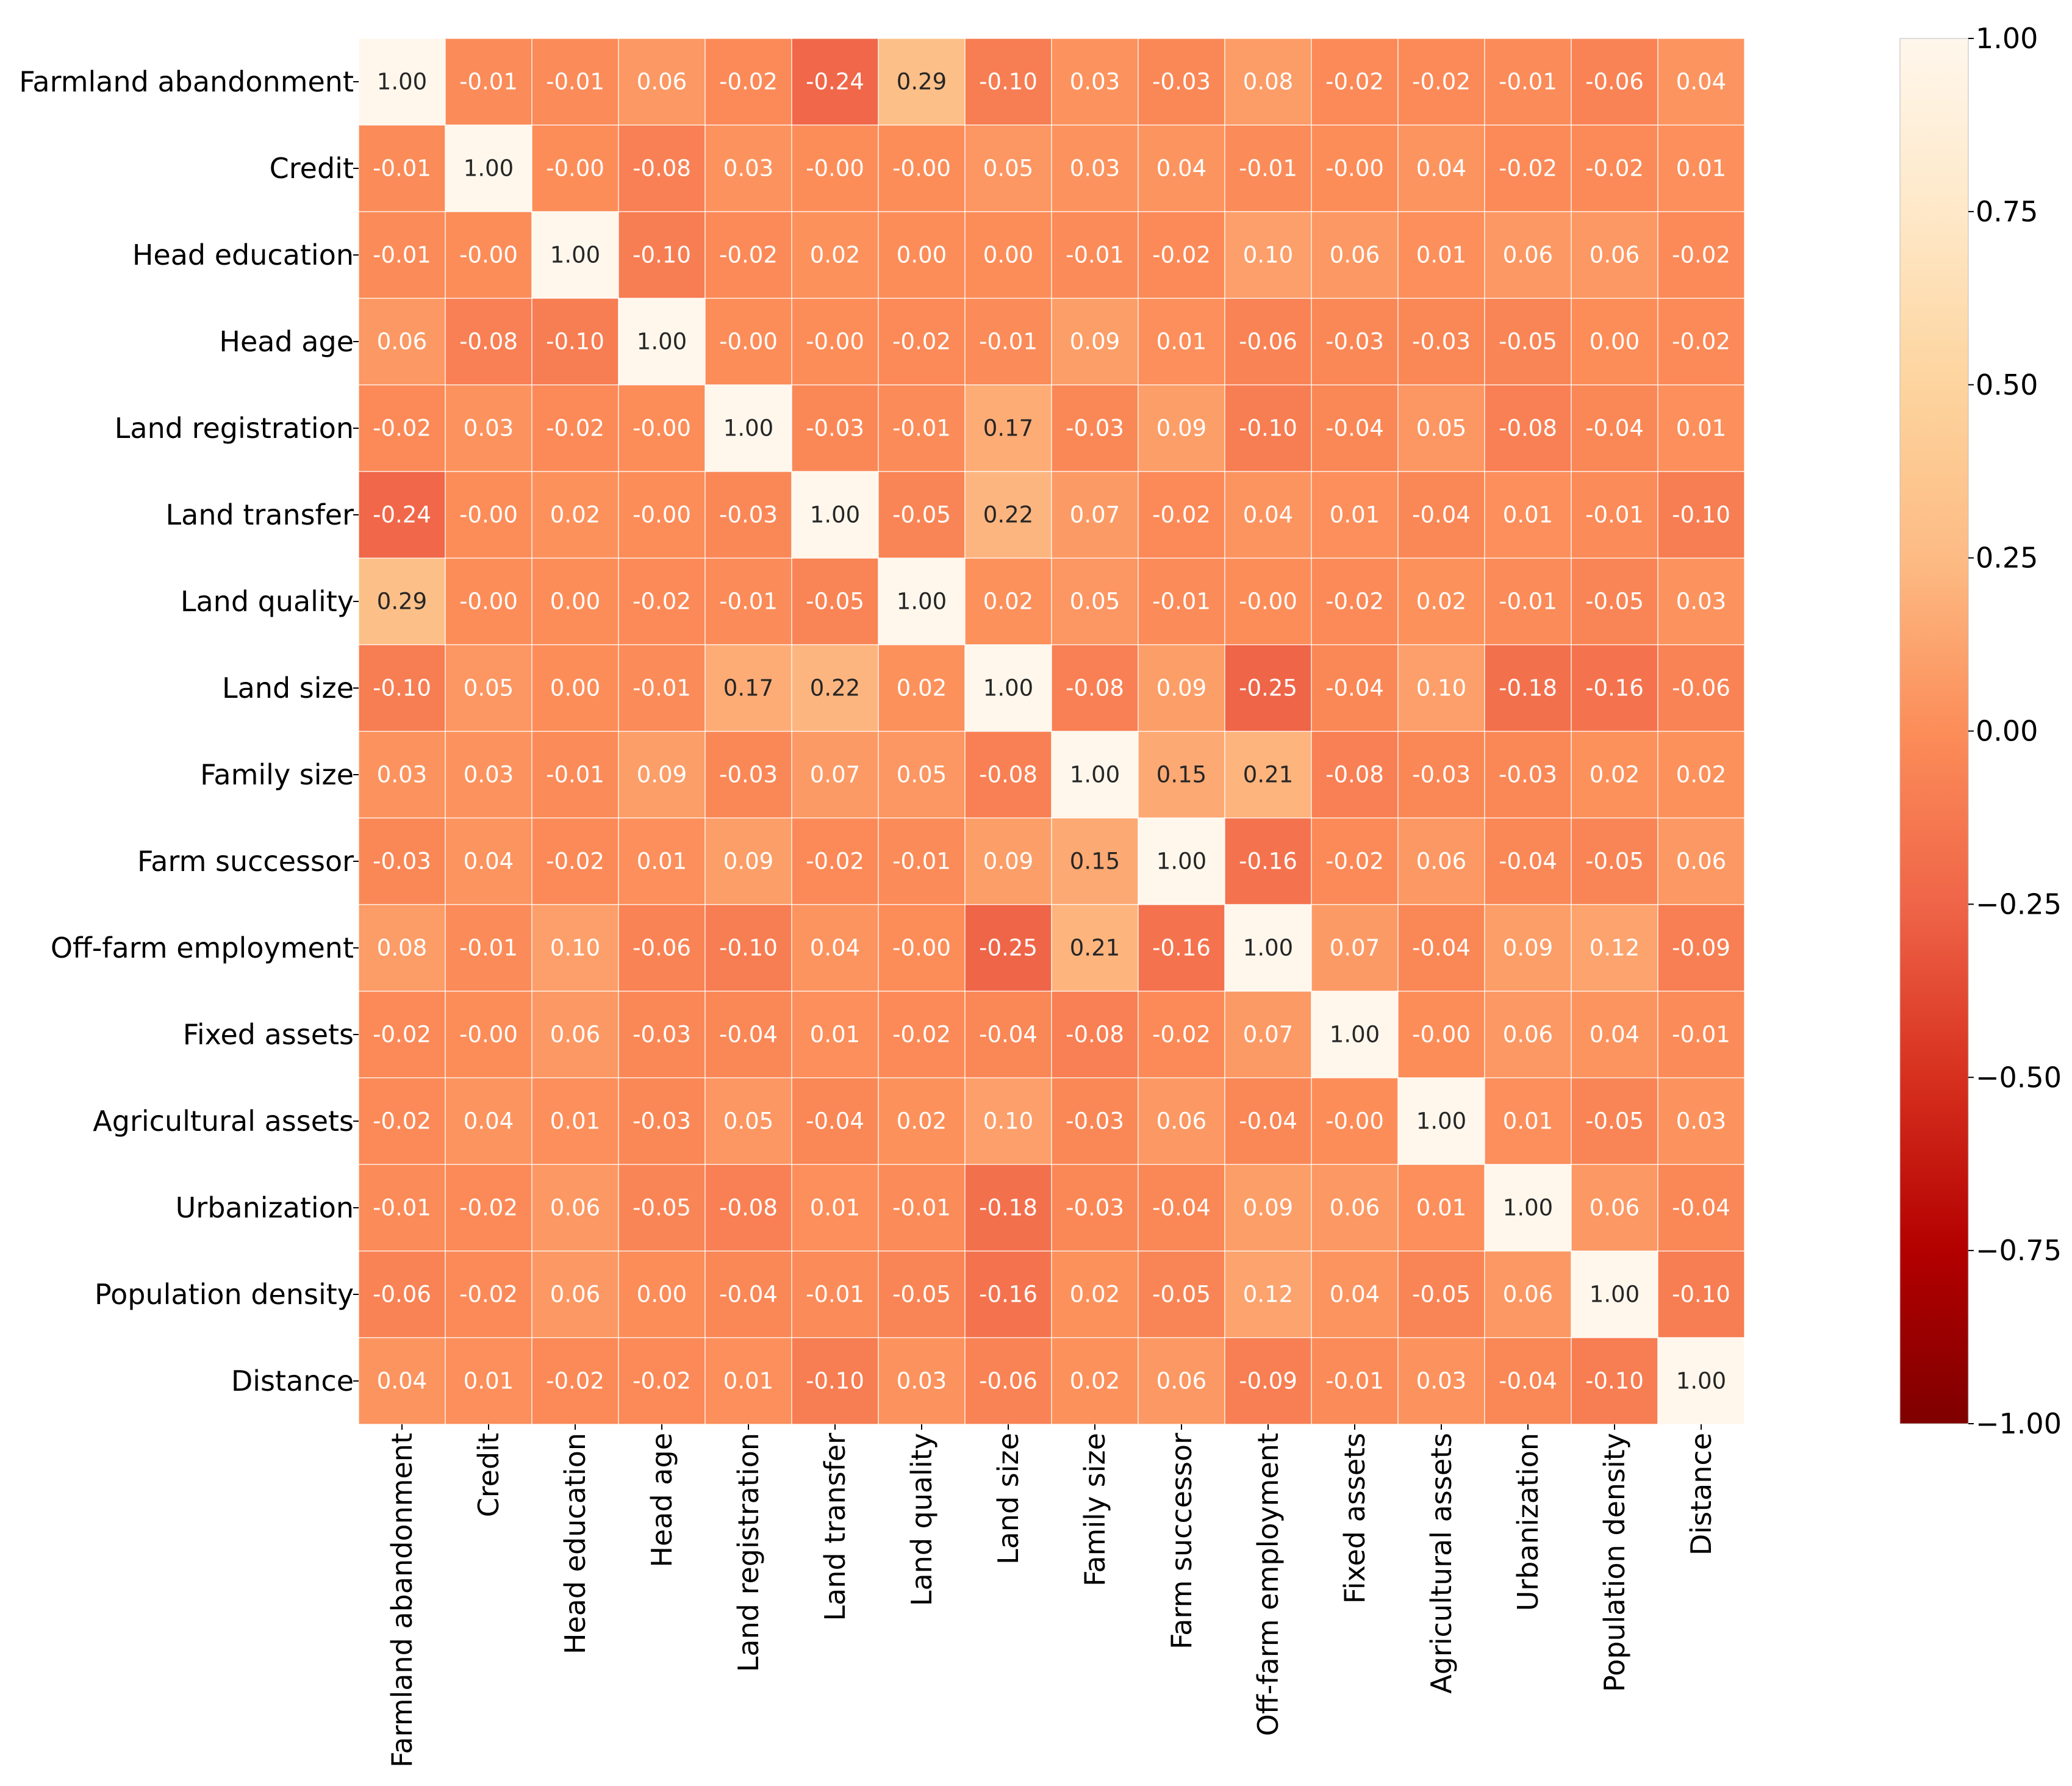  I want to click on column-label-head-education: Head education, so click(575, 1544).